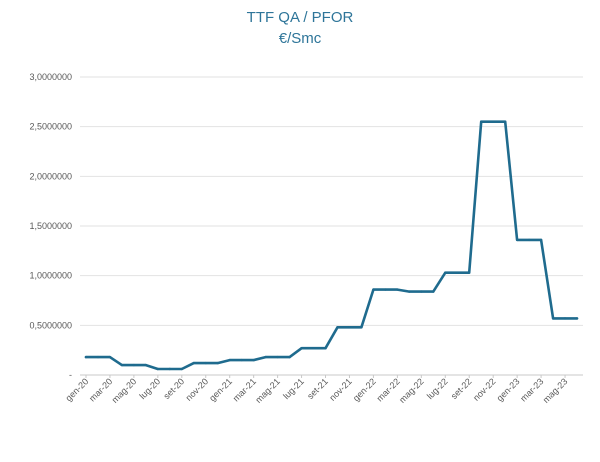 The image size is (600, 462). I want to click on x-tick-label: gen-22, so click(364, 389).